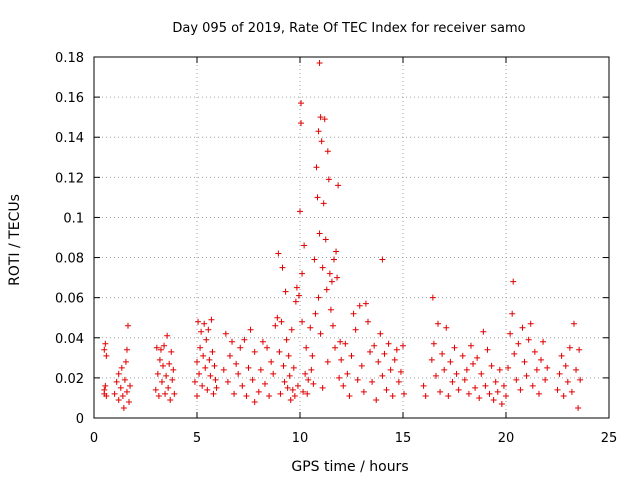 This screenshot has width=640, height=480. I want to click on y-tick-label: 0, so click(80, 419).